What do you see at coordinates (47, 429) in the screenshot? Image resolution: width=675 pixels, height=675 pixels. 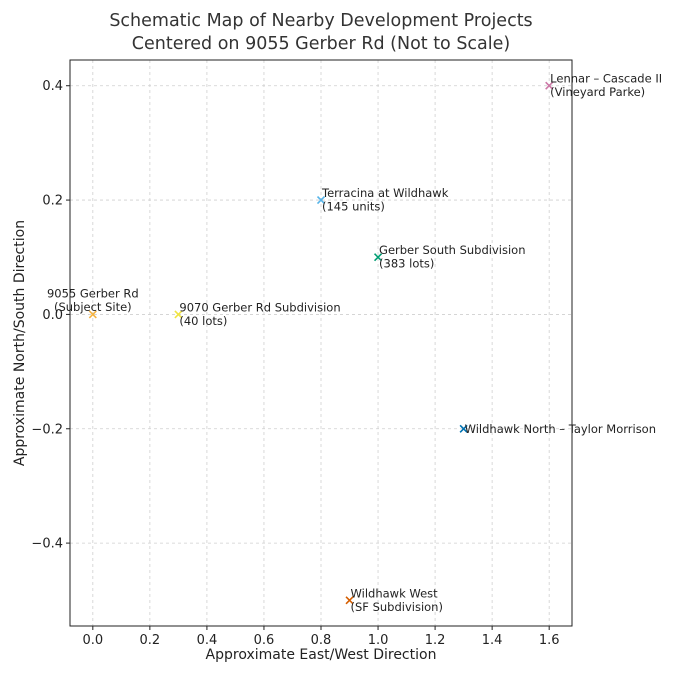 I see `y-tick-label: −0.2` at bounding box center [47, 429].